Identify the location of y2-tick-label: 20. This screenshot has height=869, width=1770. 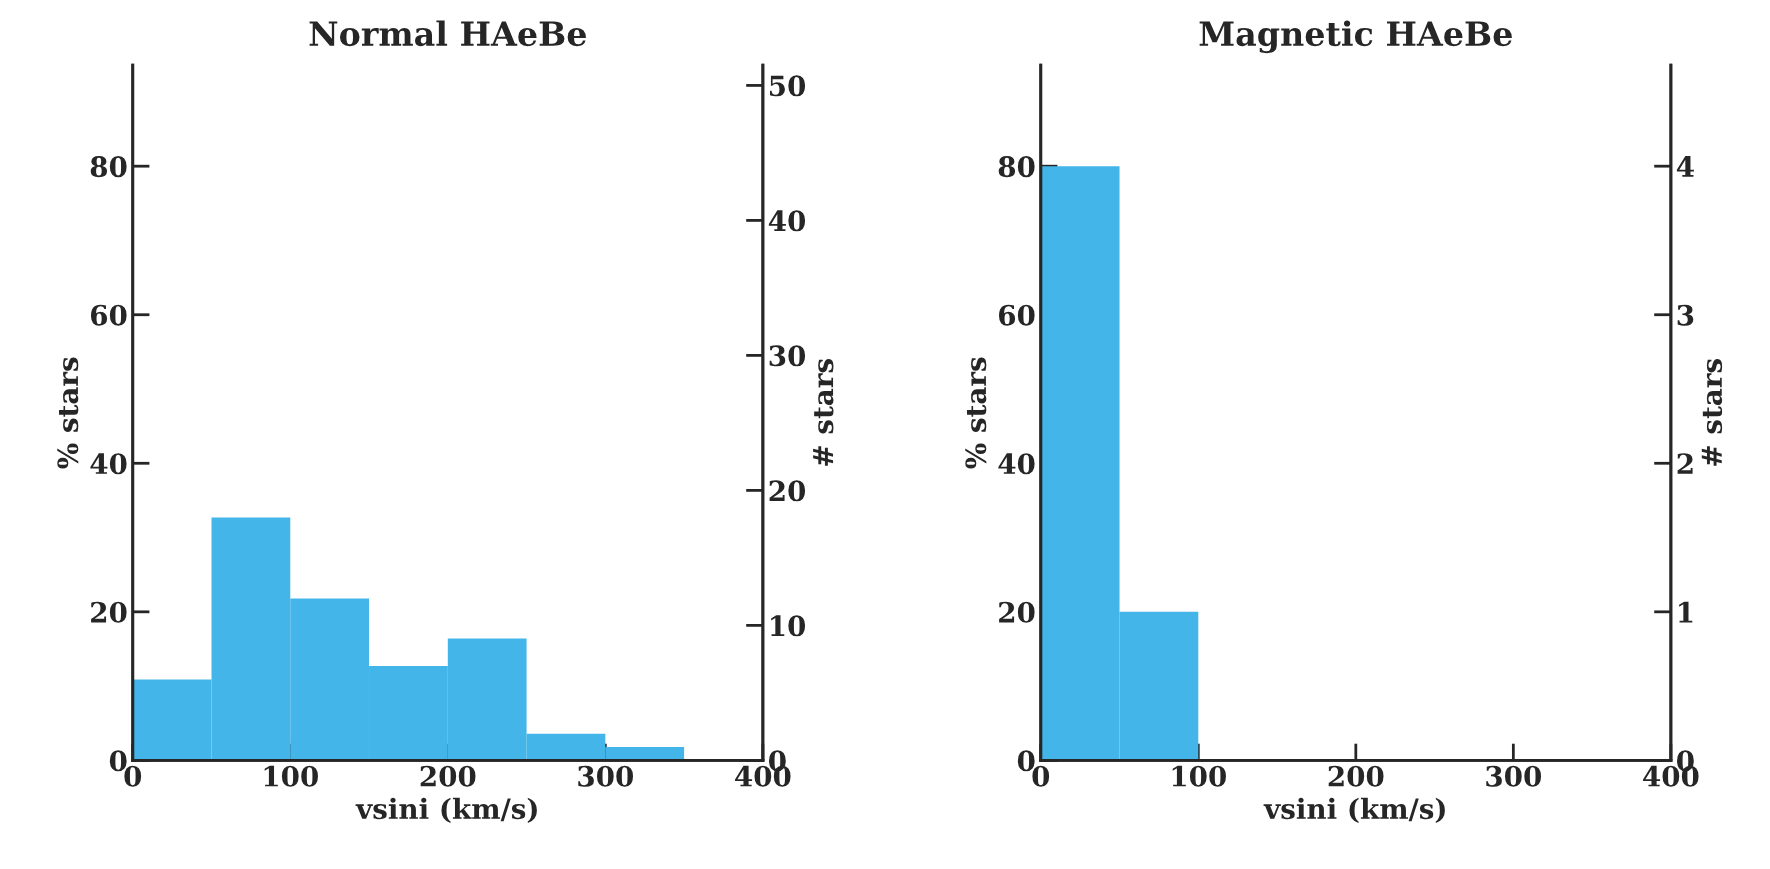
(787, 491).